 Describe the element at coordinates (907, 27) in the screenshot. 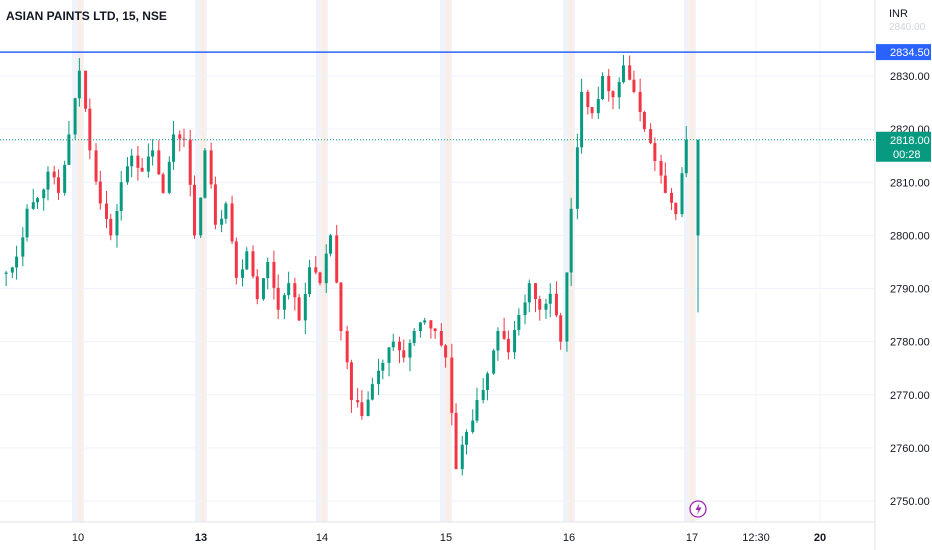

I see `partial-top-tick: 2840.00` at that location.